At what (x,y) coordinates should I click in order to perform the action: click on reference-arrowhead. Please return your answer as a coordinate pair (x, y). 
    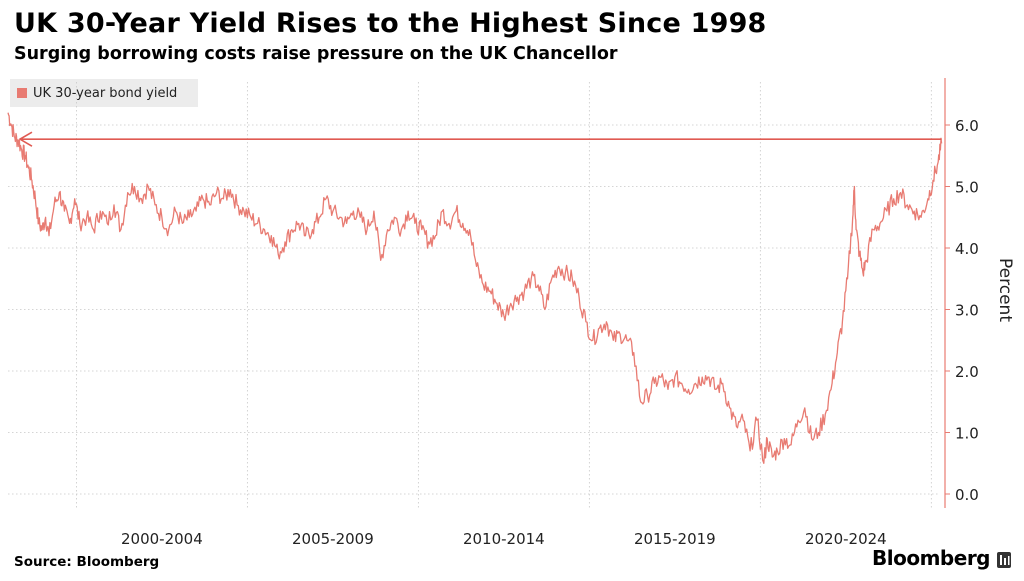
    Looking at the image, I should click on (25, 139).